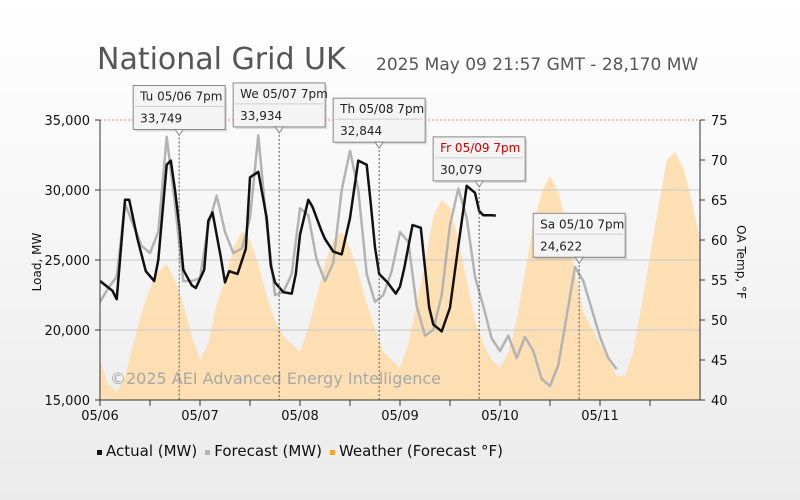  Describe the element at coordinates (719, 121) in the screenshot. I see `y2-tick-label: 75` at that location.